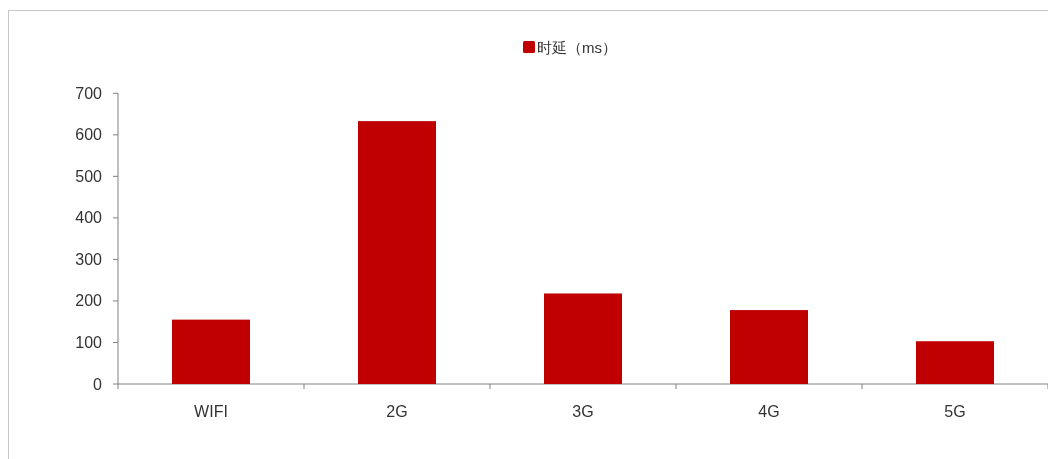  What do you see at coordinates (89, 259) in the screenshot?
I see `y-tick-label: 300` at bounding box center [89, 259].